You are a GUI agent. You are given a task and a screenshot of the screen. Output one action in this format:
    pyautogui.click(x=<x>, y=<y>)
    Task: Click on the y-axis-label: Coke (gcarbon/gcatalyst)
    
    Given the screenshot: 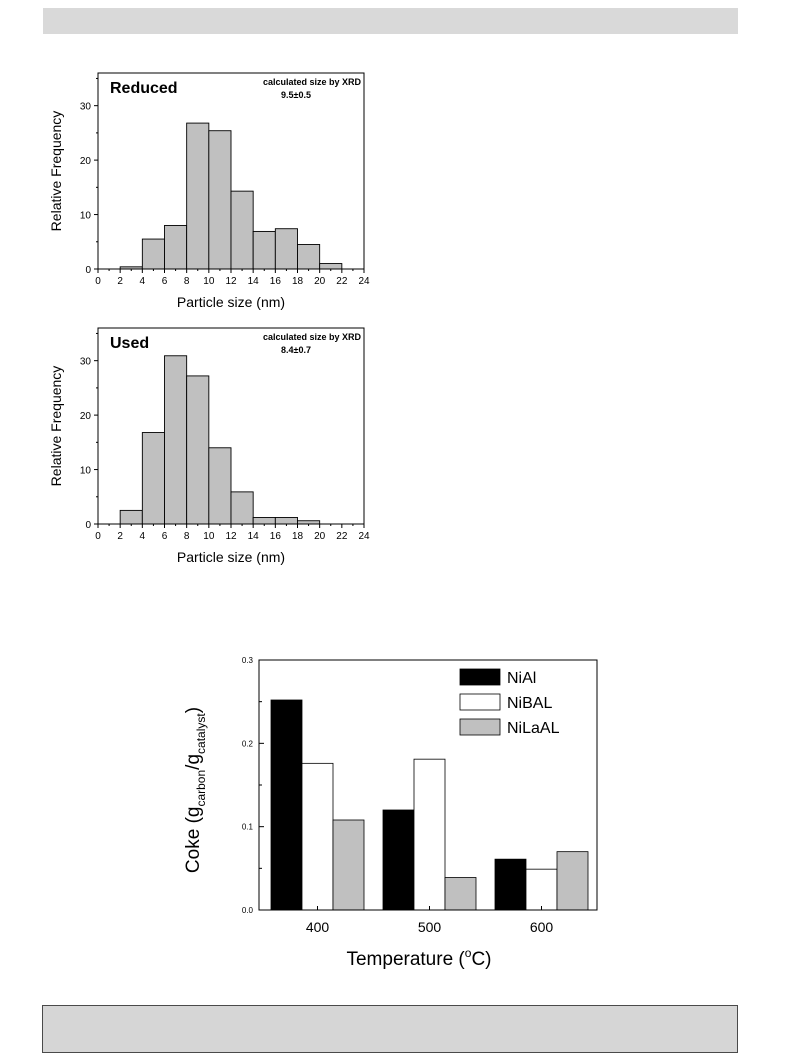 What is the action you would take?
    pyautogui.click(x=195, y=790)
    